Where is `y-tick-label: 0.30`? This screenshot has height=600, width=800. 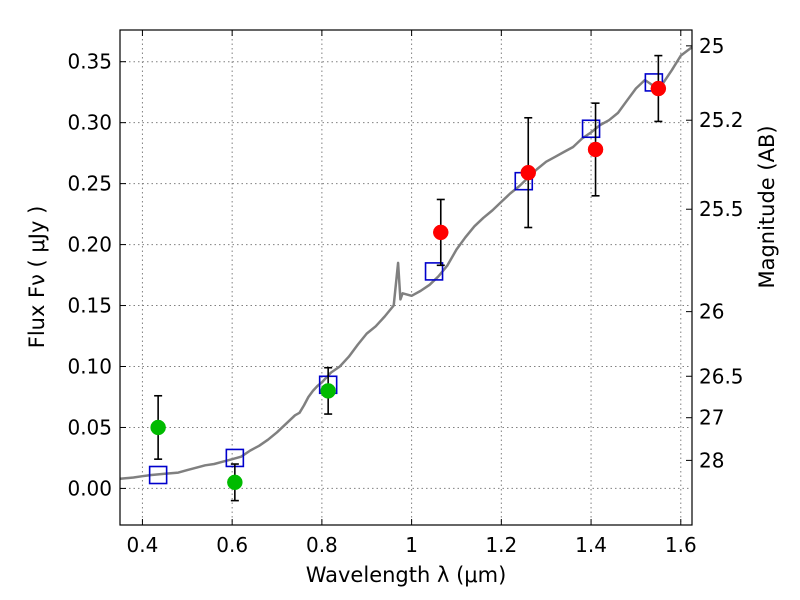 y-tick-label: 0.30 is located at coordinates (89, 123).